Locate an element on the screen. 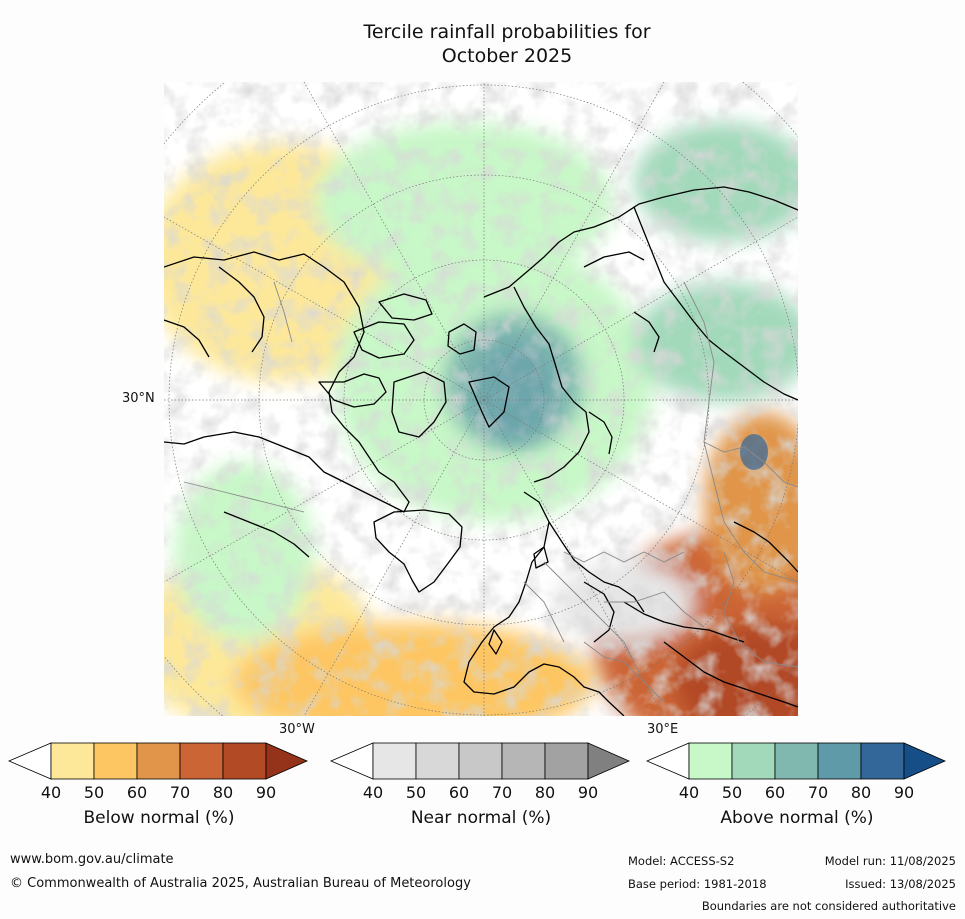 The width and height of the screenshot is (965, 919). latitude-label-30n: 30°N is located at coordinates (138, 398).